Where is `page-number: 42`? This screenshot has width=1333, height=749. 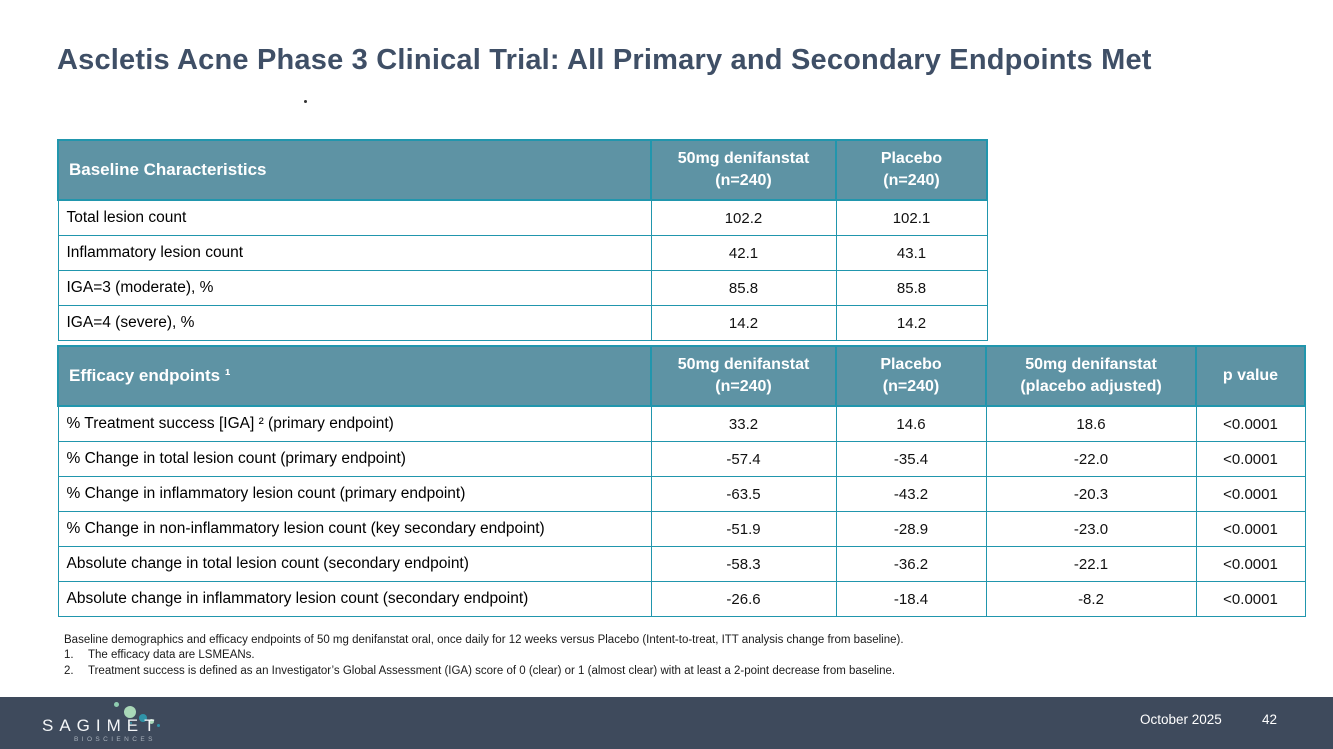
page-number: 42 is located at coordinates (1270, 719).